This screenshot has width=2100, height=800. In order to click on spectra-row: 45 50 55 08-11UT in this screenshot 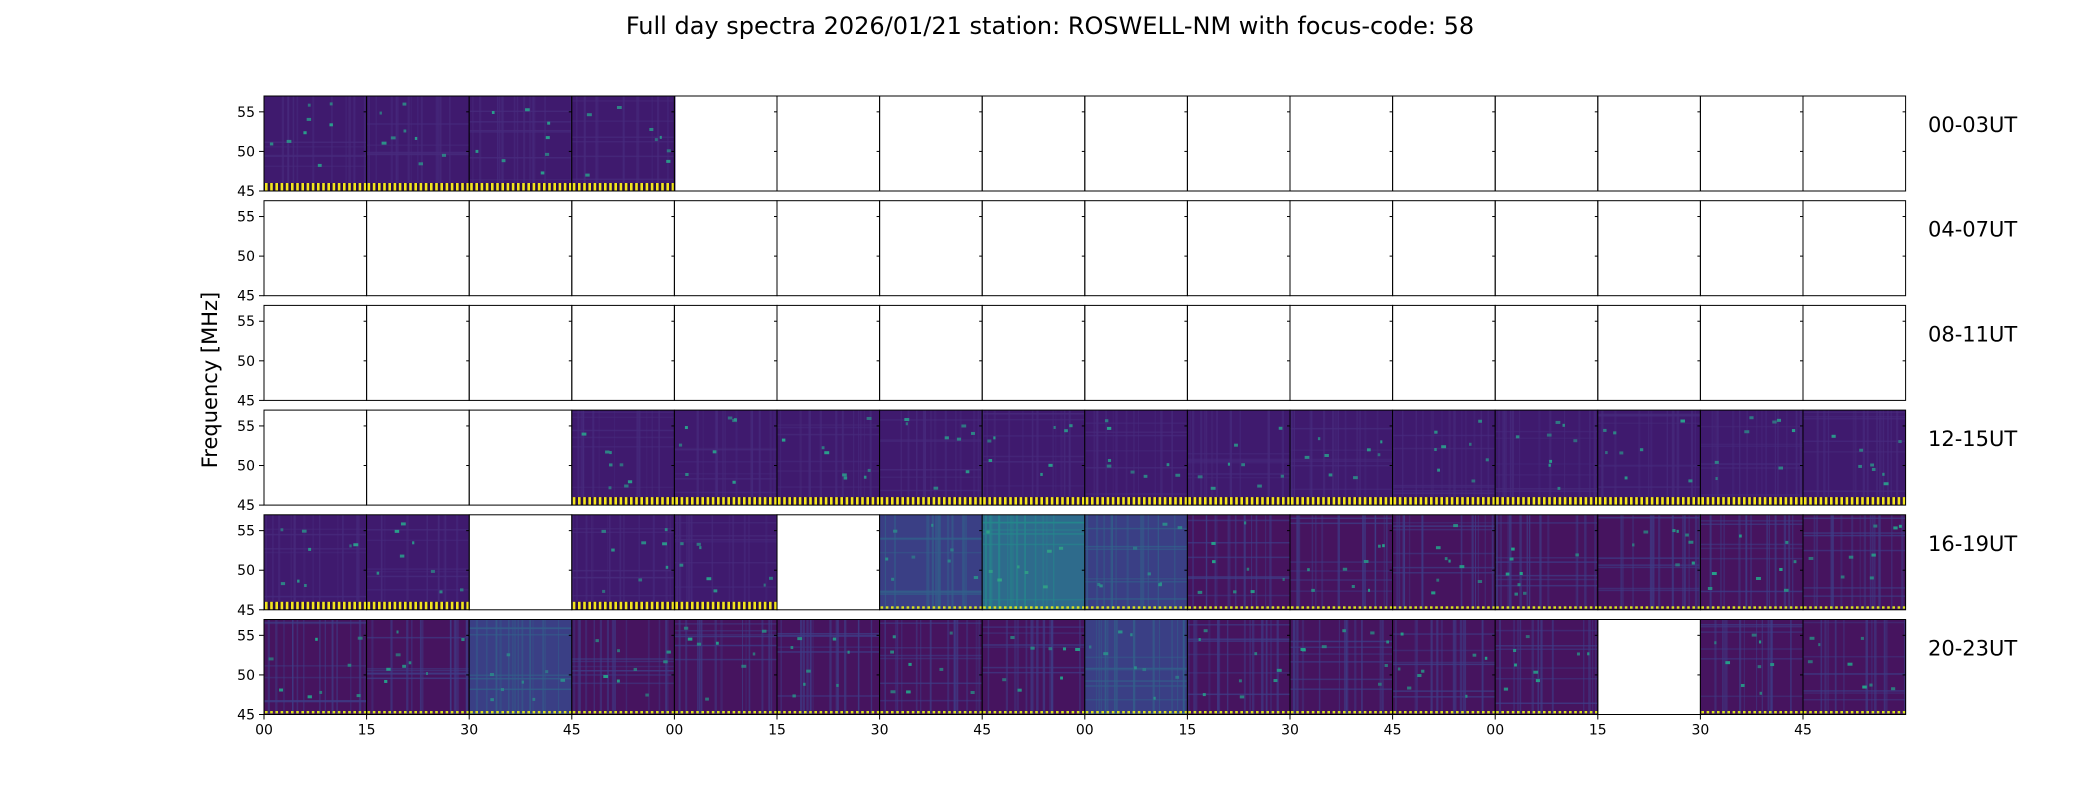, I will do `click(1127, 356)`.